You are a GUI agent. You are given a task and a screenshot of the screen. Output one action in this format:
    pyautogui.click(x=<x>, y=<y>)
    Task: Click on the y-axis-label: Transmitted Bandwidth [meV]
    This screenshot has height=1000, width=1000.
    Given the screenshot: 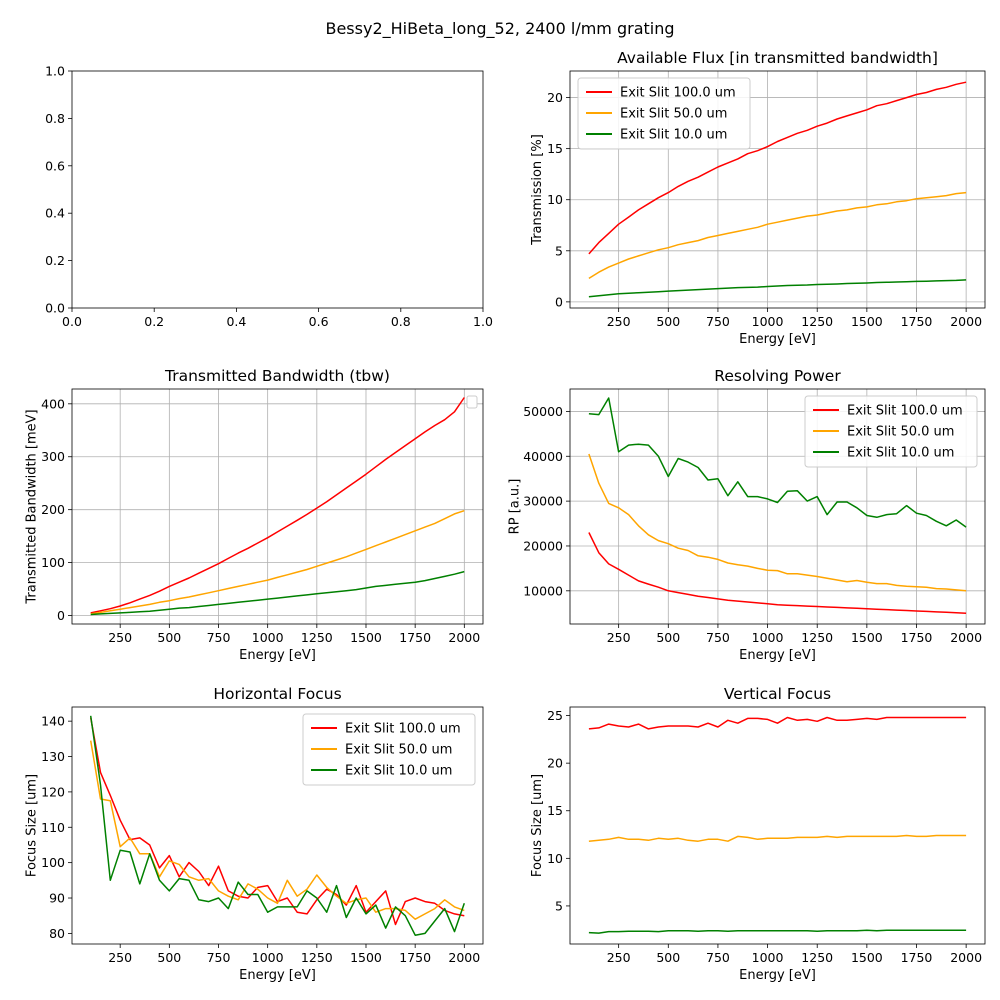 What is the action you would take?
    pyautogui.click(x=32, y=506)
    